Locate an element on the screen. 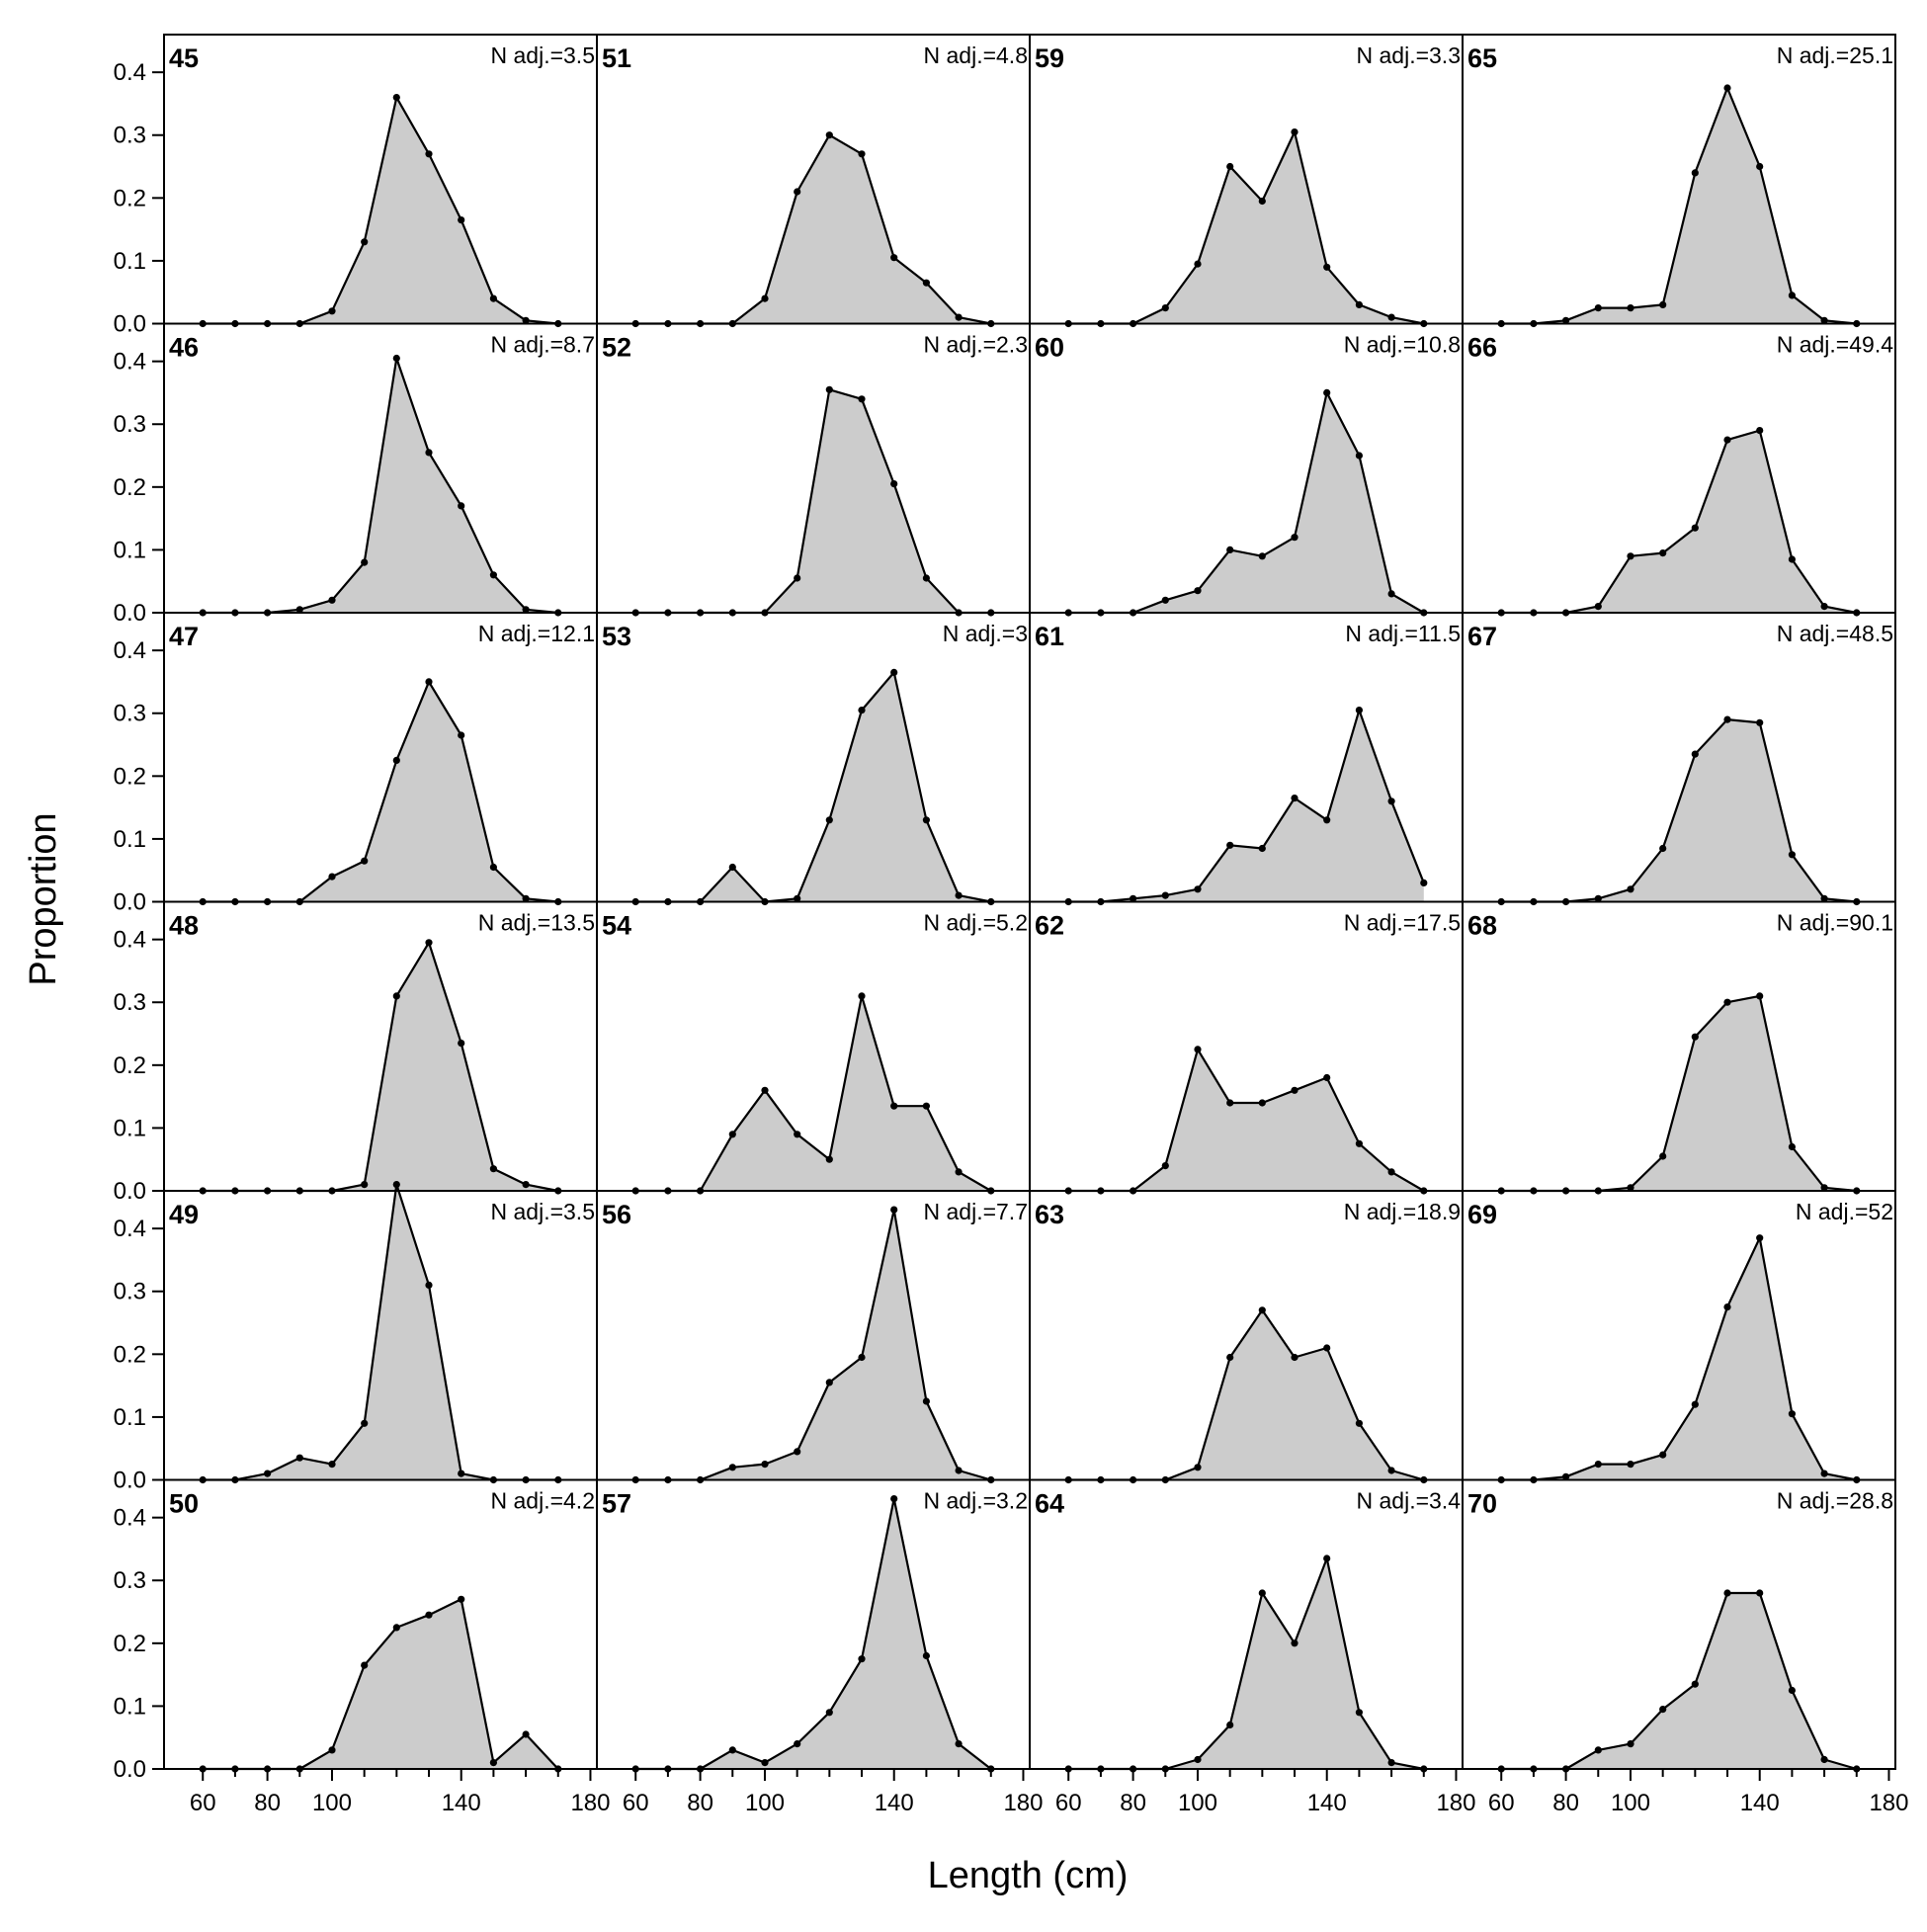 The height and width of the screenshot is (1932, 1927). panel-label: 70 is located at coordinates (1482, 1504).